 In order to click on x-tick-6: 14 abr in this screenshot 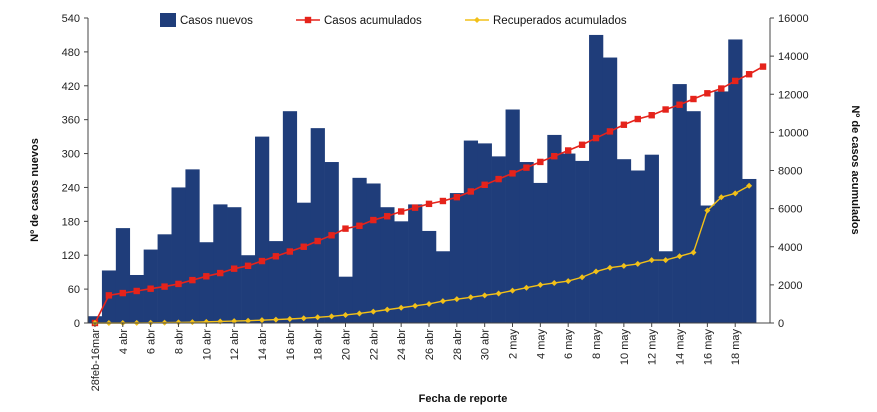, I will do `click(263, 345)`.